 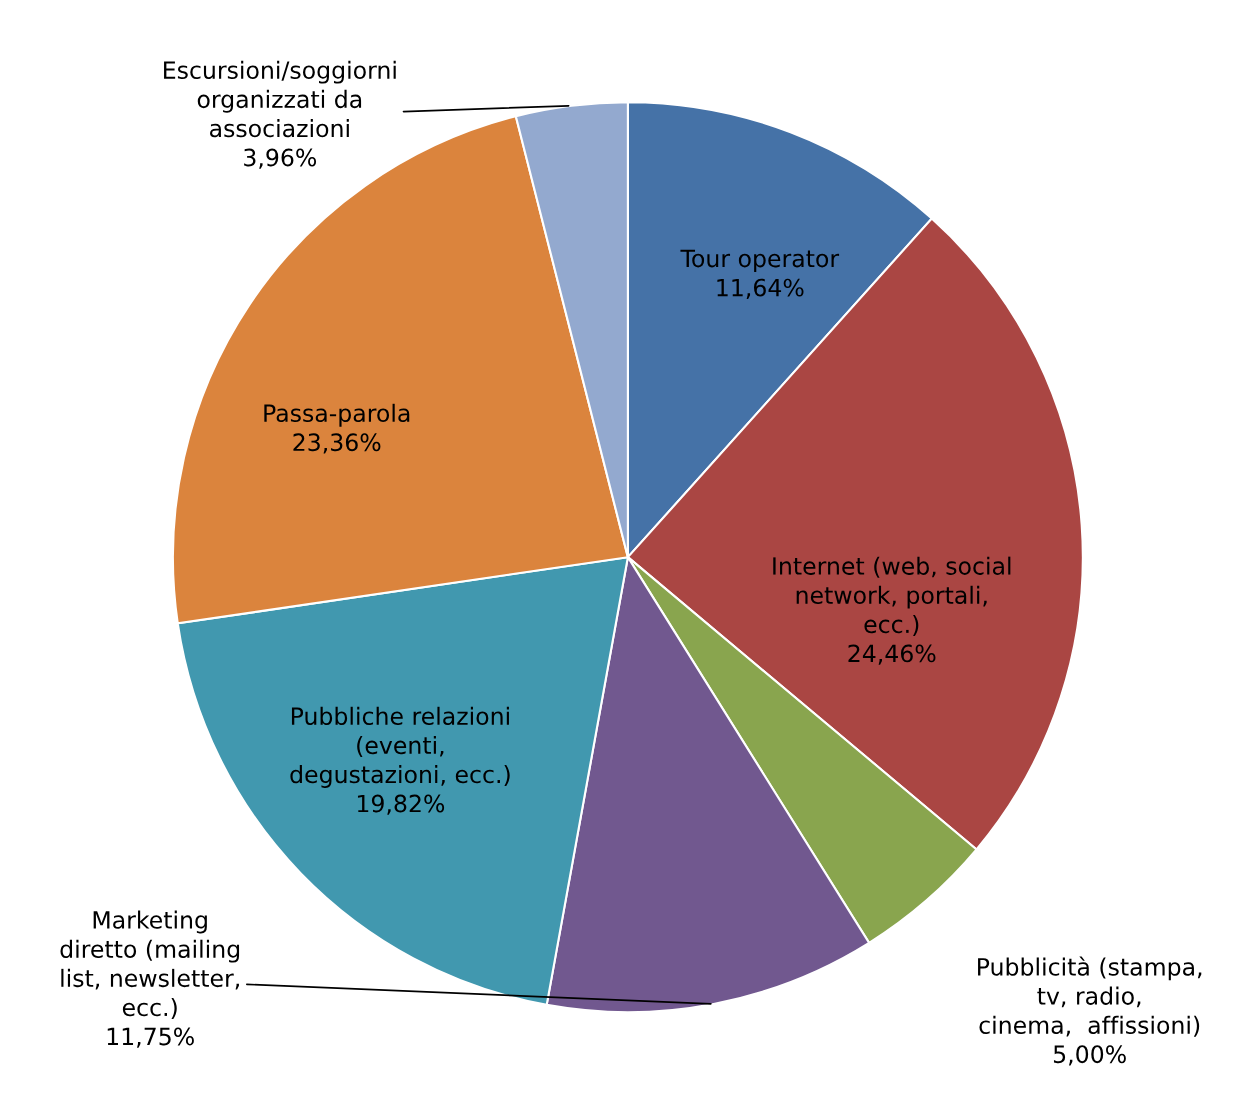 I want to click on slice-label: Pubblicità (stampa, tv, radio, cinema, affissioni), so click(x=1090, y=996).